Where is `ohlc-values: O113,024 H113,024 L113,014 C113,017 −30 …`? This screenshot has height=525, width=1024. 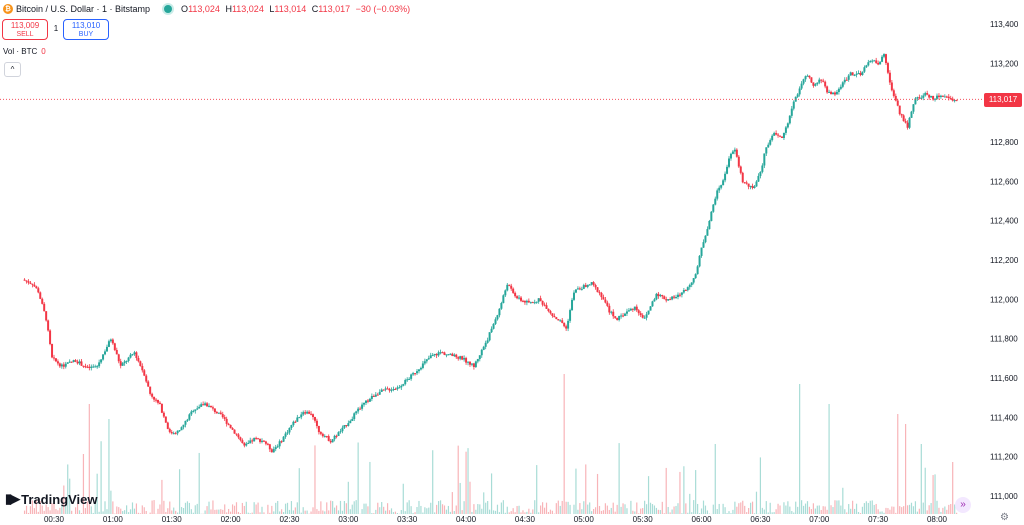 ohlc-values: O113,024 H113,024 L113,014 C113,017 −30 … is located at coordinates (297, 9).